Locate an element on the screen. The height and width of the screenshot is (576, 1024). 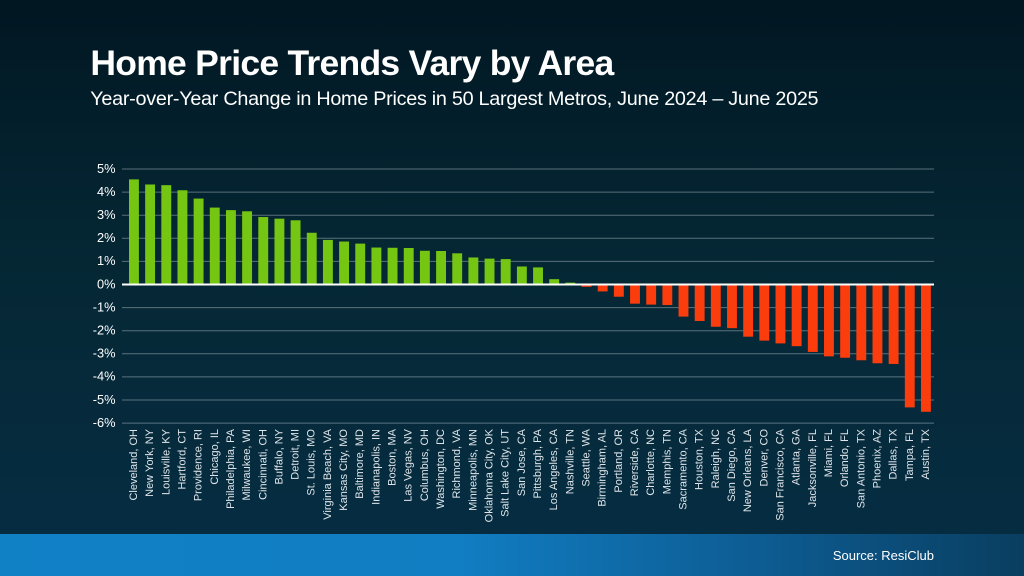
svg-text: Detroit, MI is located at coordinates (296, 454).